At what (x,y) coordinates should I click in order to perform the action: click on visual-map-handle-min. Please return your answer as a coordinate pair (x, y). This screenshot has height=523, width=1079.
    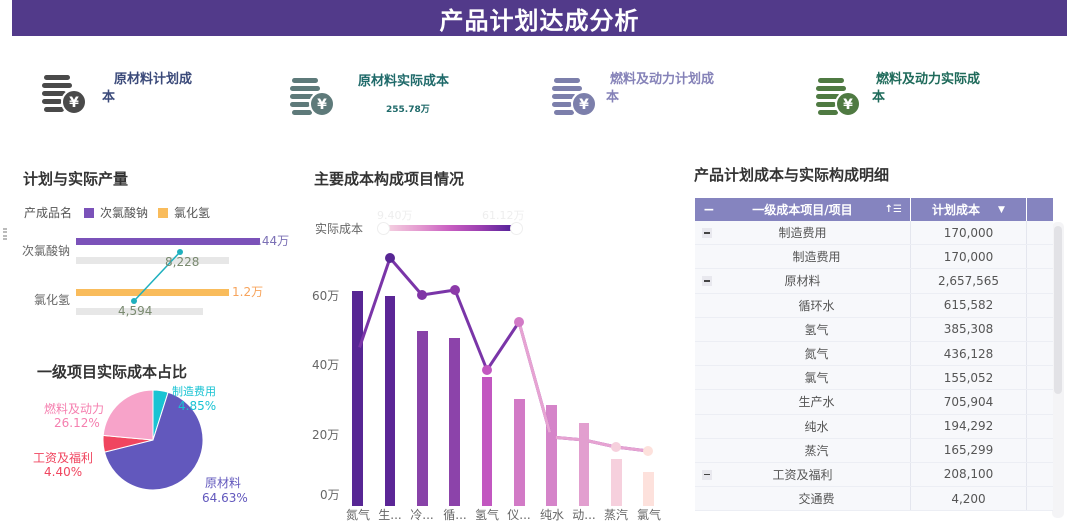
    Looking at the image, I should click on (383, 228).